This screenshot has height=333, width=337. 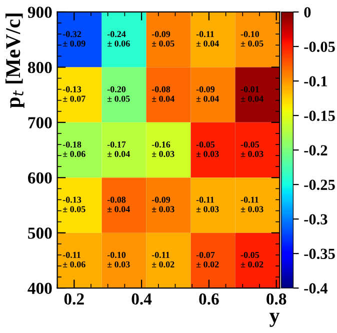 What do you see at coordinates (40, 233) in the screenshot?
I see `y-tick-label: 500` at bounding box center [40, 233].